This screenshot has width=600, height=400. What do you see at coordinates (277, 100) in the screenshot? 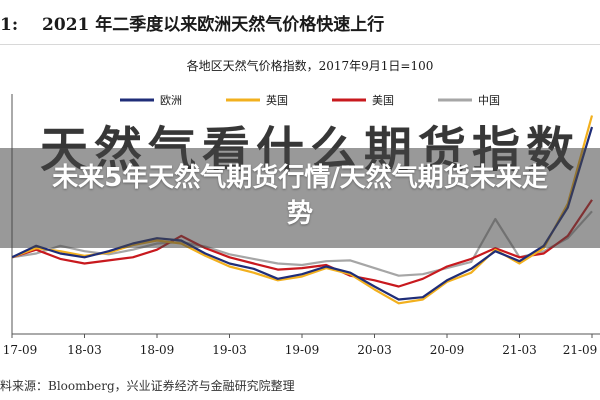
I see `legend-label: 英国` at bounding box center [277, 100].